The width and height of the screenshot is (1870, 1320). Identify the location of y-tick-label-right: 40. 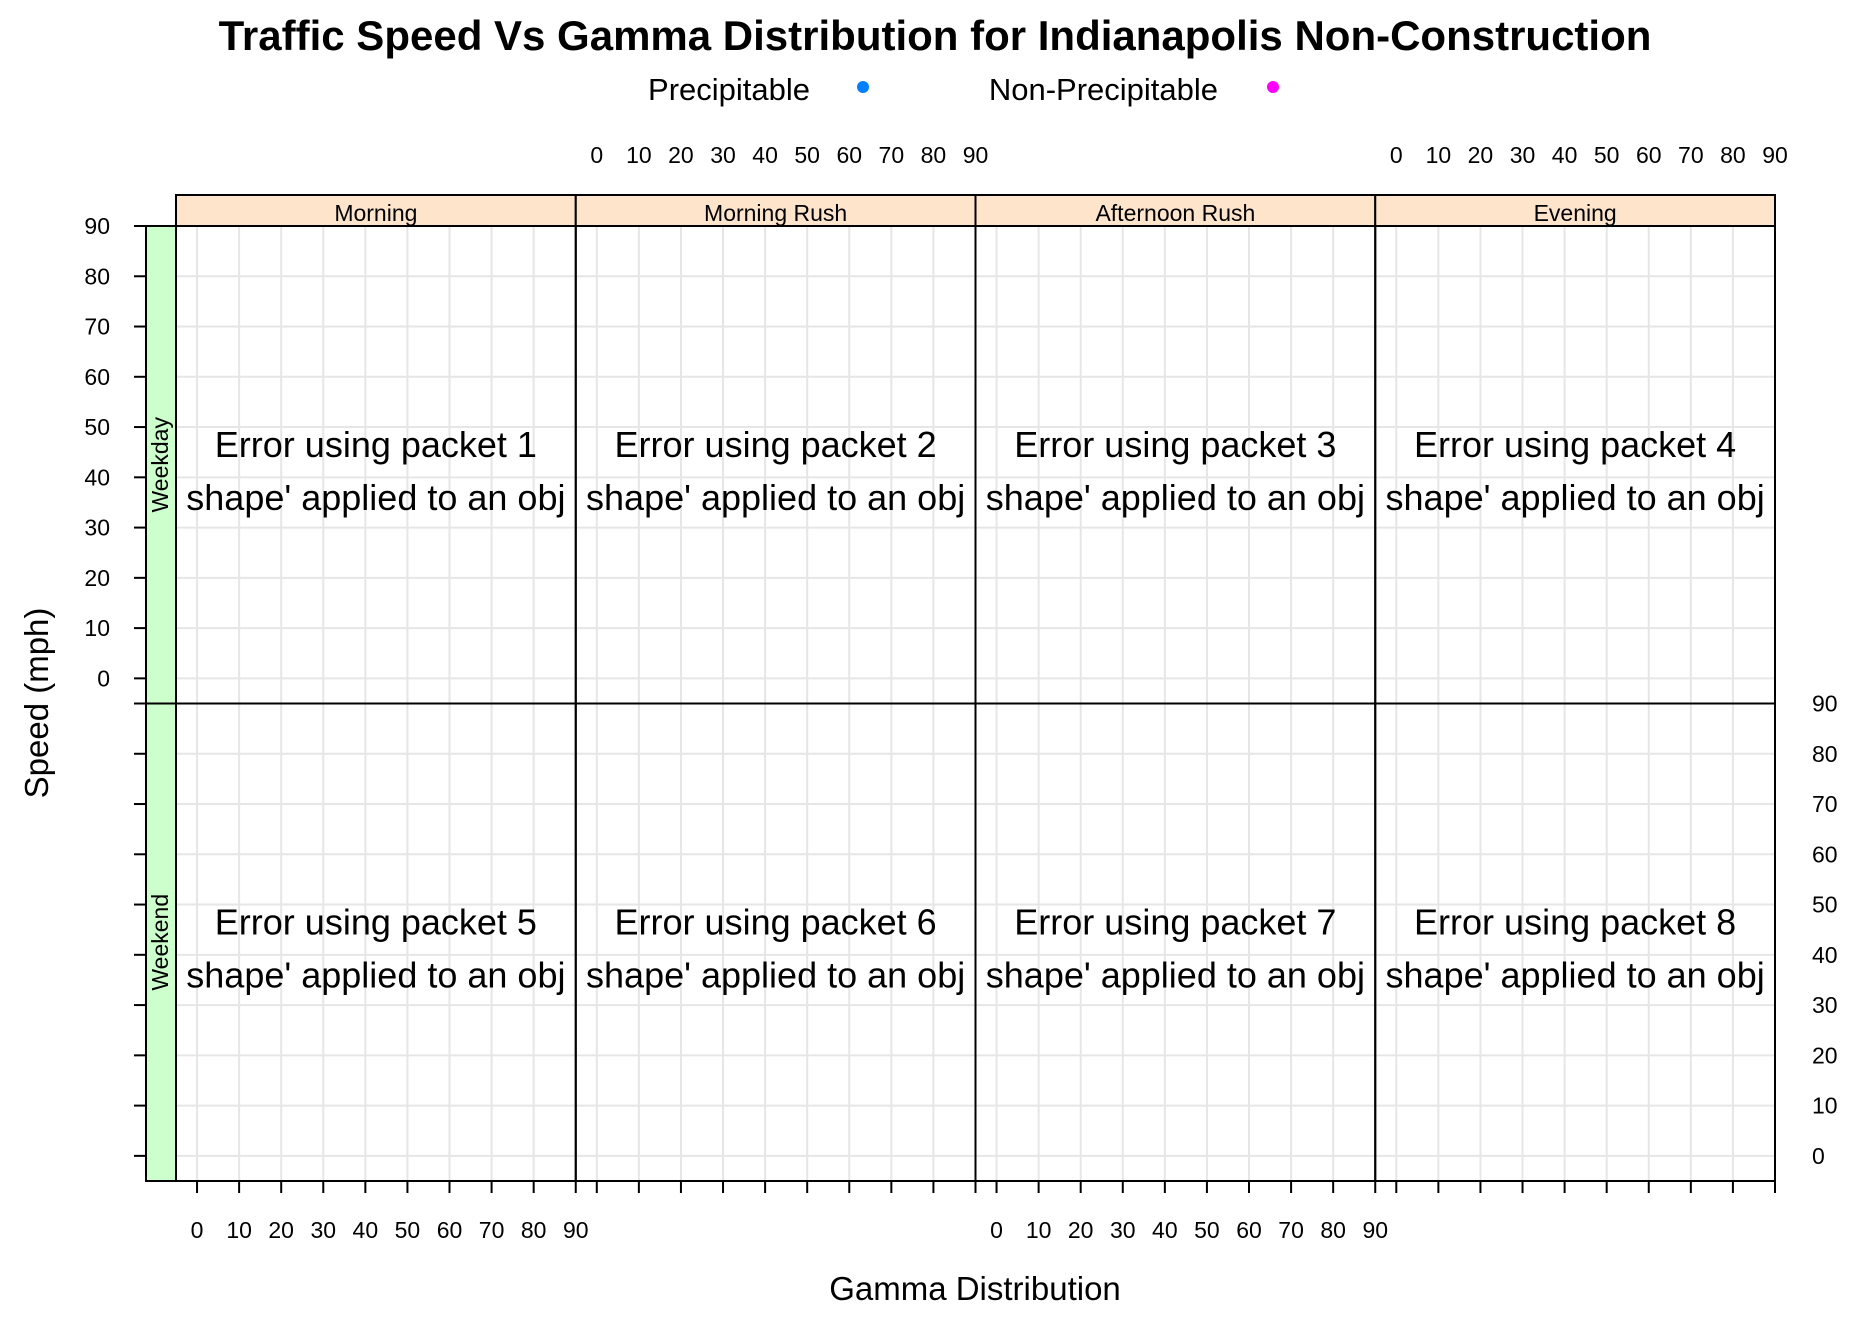
(1825, 955).